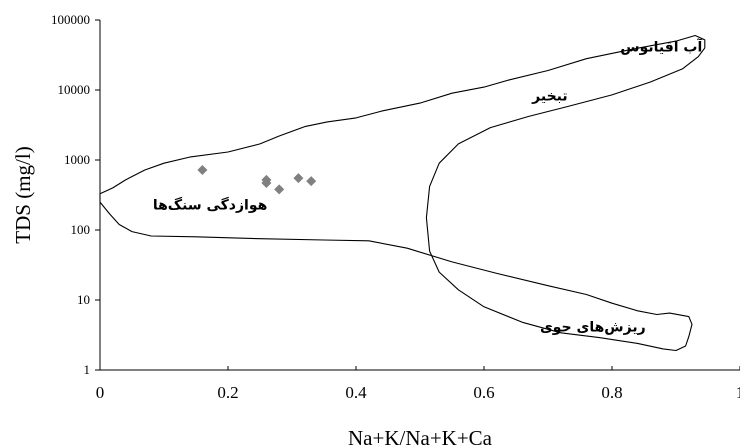 This screenshot has width=740, height=447. I want to click on region-label: ریزش‌های جوی, so click(593, 327).